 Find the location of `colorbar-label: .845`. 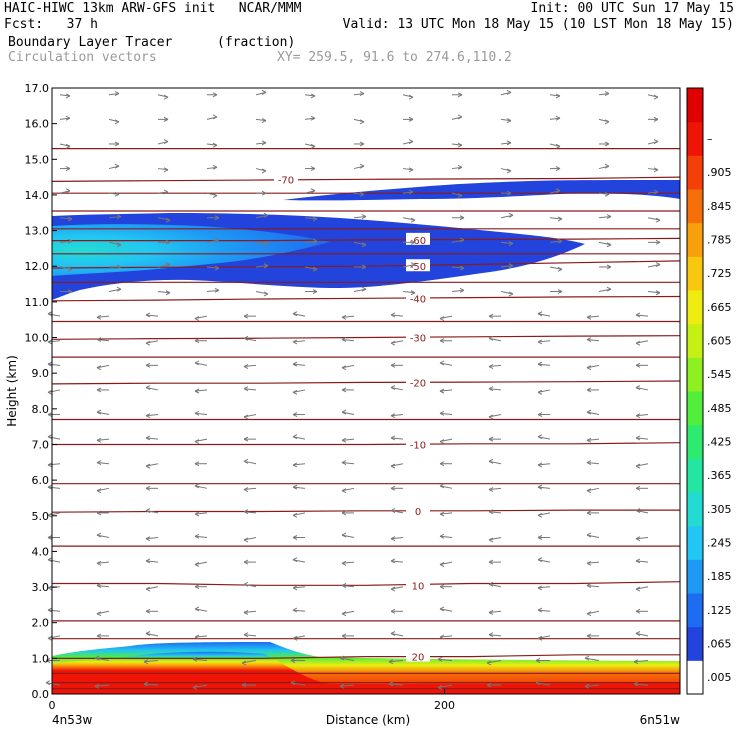

colorbar-label: .845 is located at coordinates (719, 206).